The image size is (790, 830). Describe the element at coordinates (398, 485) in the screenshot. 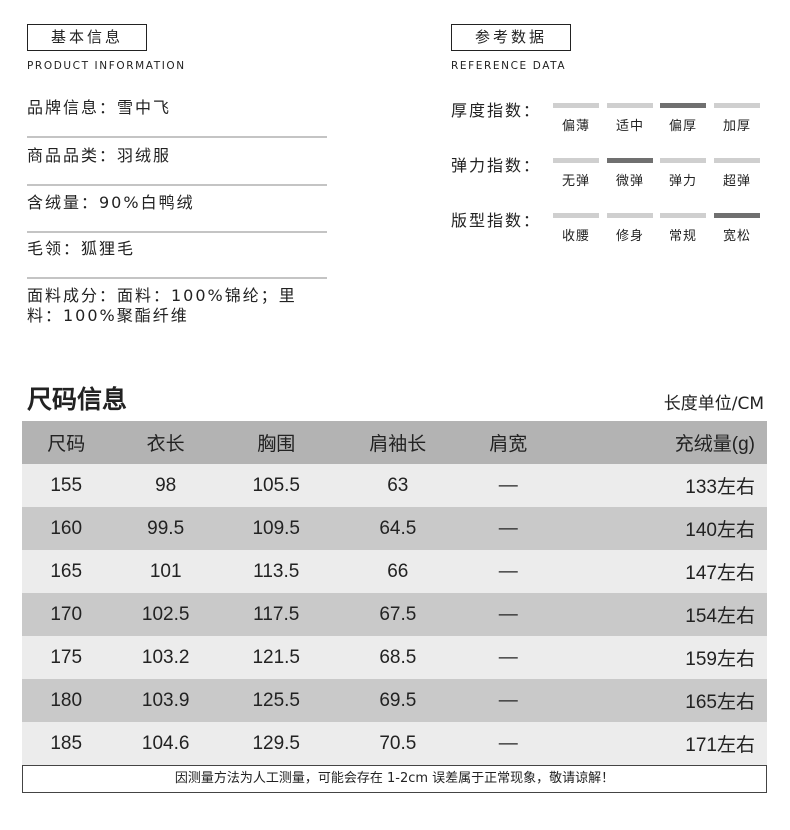

I see `table-cell: 63` at that location.